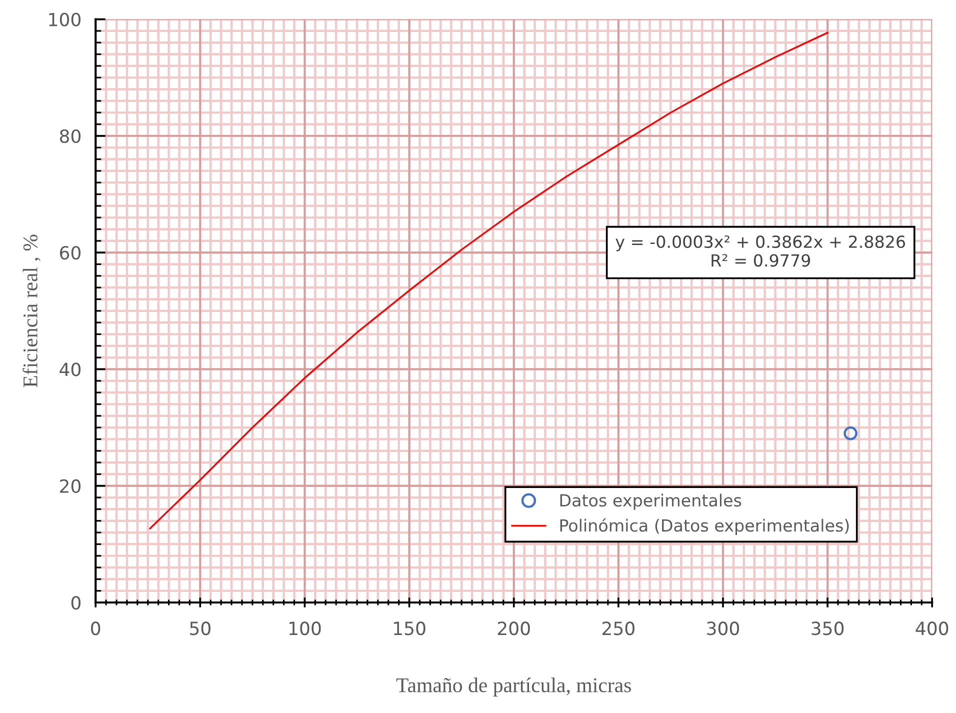  I want to click on y-axis-title: Eficiencia real , %, so click(31, 311).